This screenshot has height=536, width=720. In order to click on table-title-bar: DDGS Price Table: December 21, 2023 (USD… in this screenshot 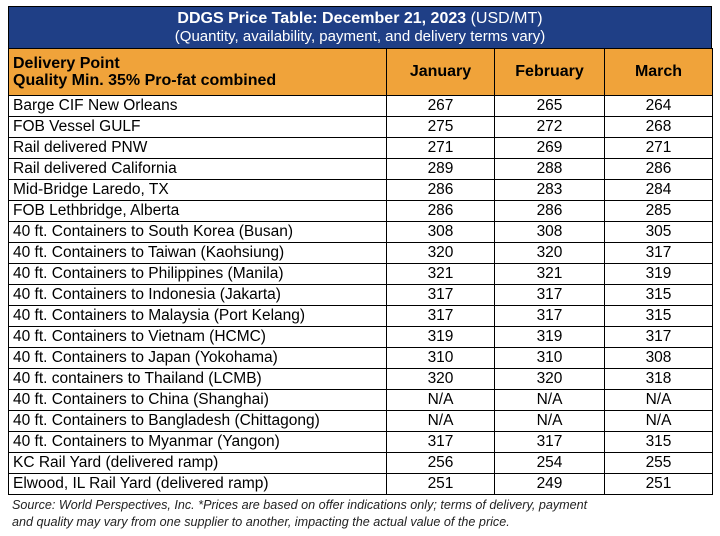, I will do `click(360, 27)`.